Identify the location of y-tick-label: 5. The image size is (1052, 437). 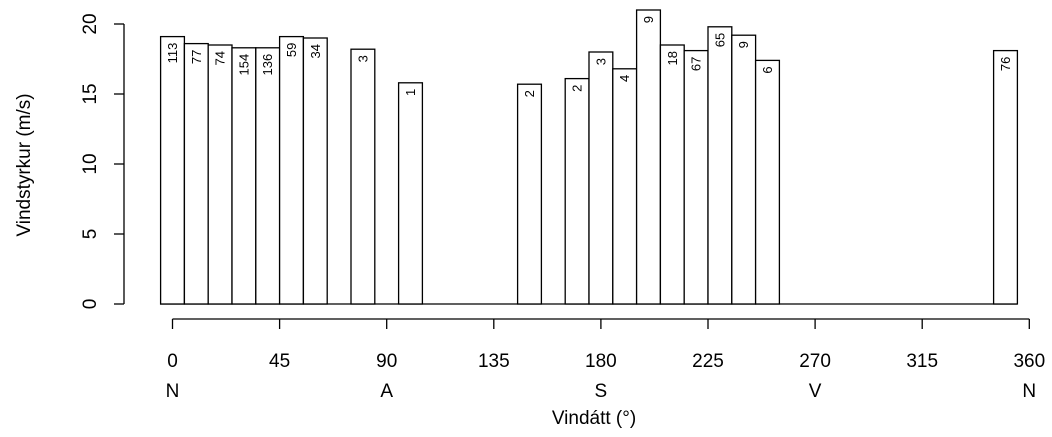
(90, 234).